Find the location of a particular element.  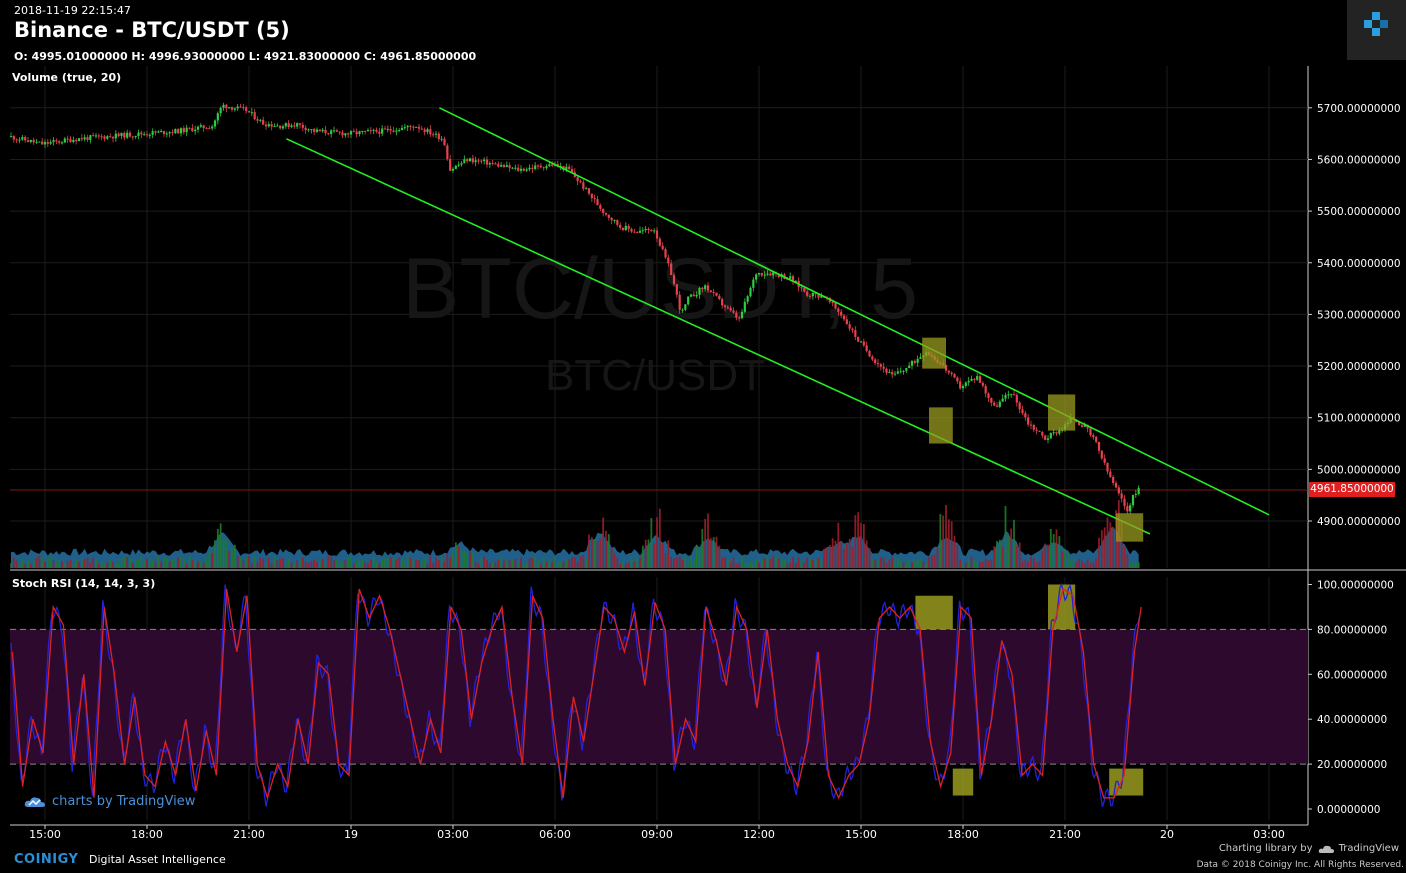

volume-indicator-label: Volume (true, 20) is located at coordinates (67, 77).